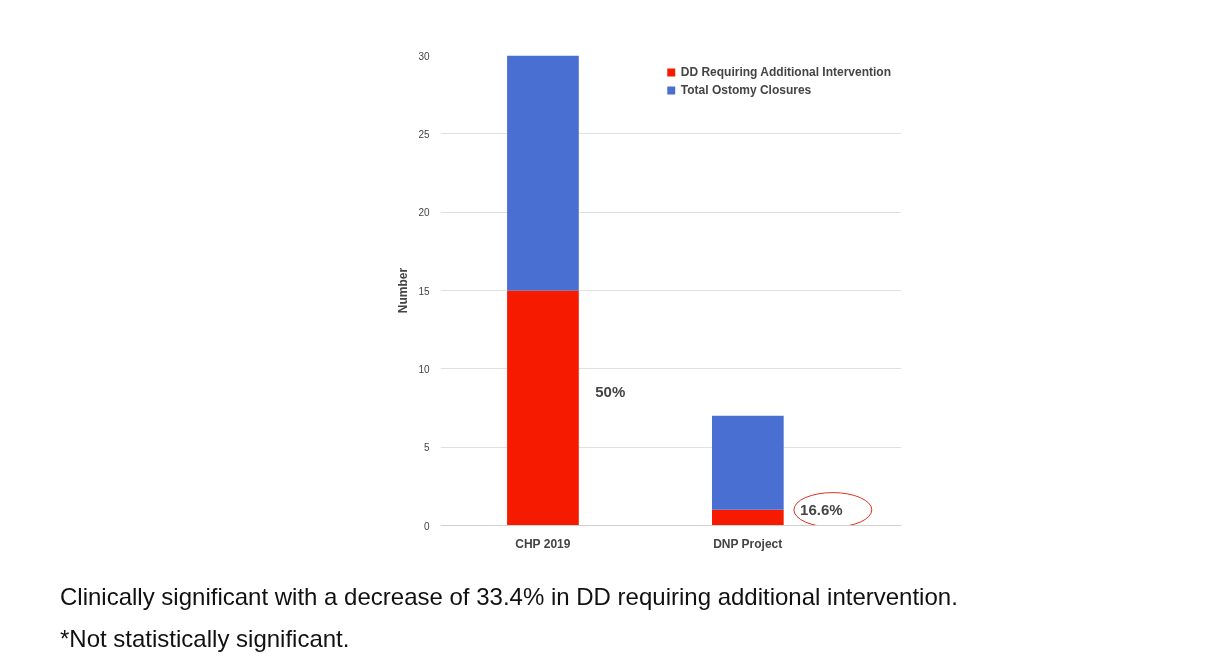 The width and height of the screenshot is (1211, 659). I want to click on y-tick-label: 10, so click(424, 369).